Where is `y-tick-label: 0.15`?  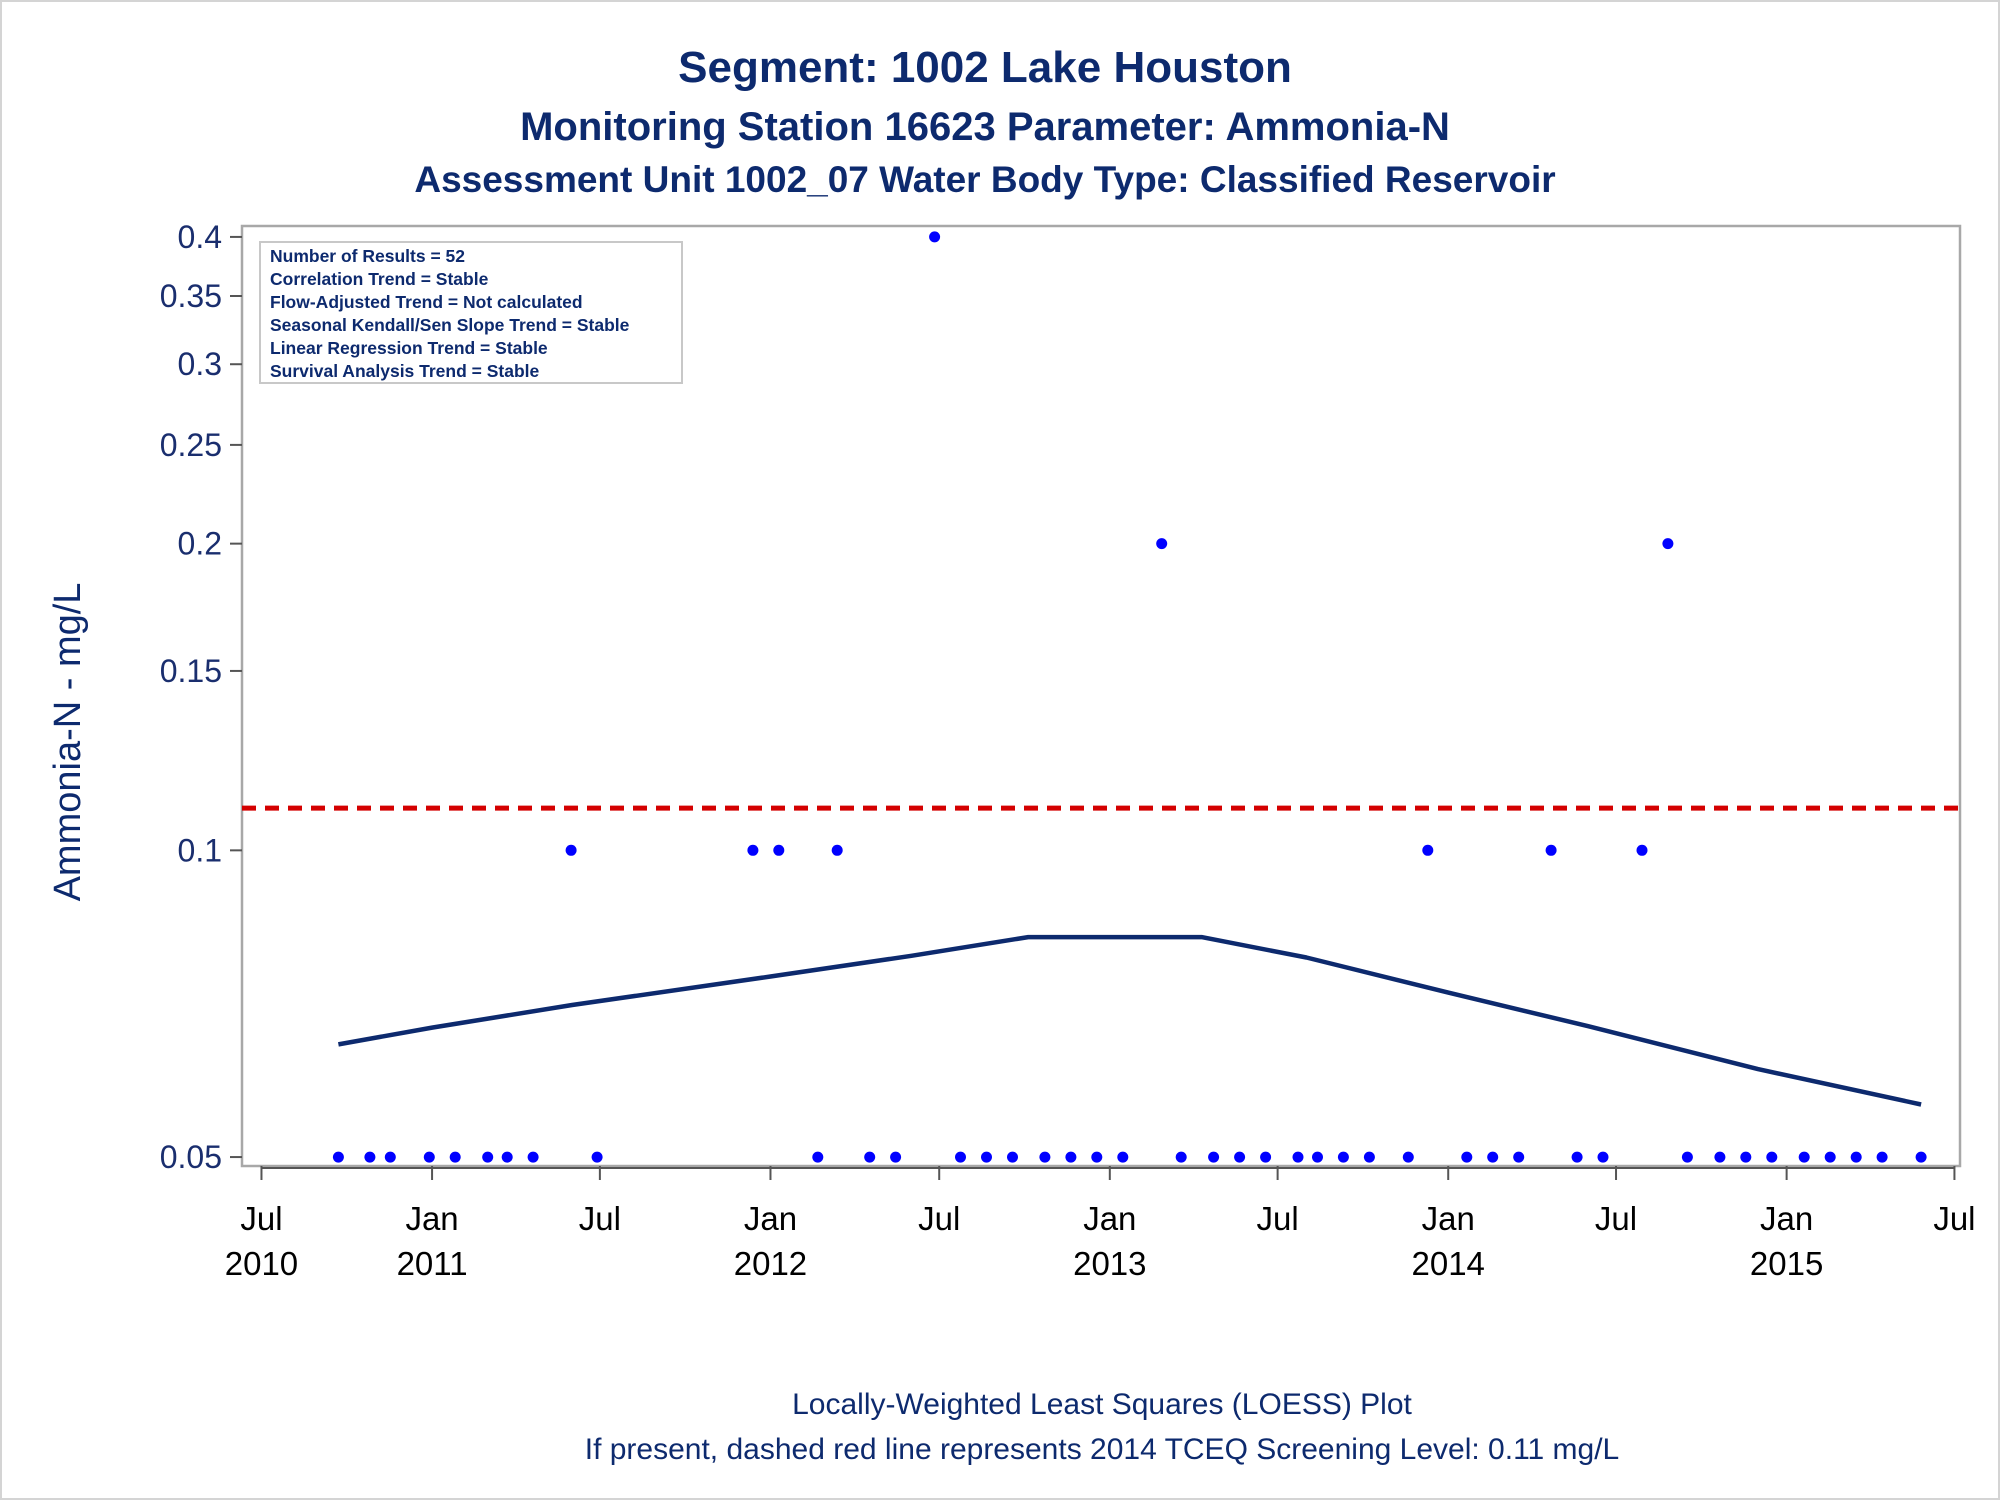 y-tick-label: 0.15 is located at coordinates (191, 671).